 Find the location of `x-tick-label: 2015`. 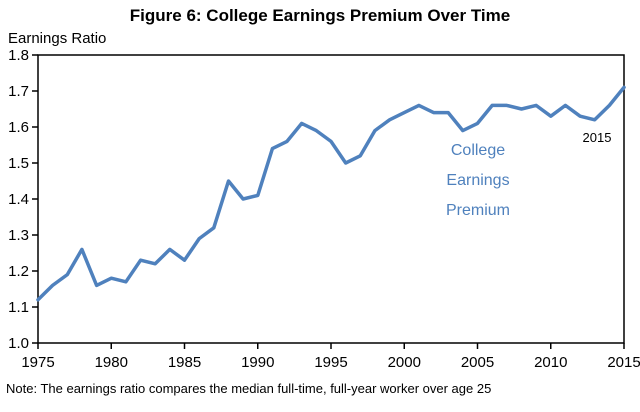

x-tick-label: 2015 is located at coordinates (623, 362).